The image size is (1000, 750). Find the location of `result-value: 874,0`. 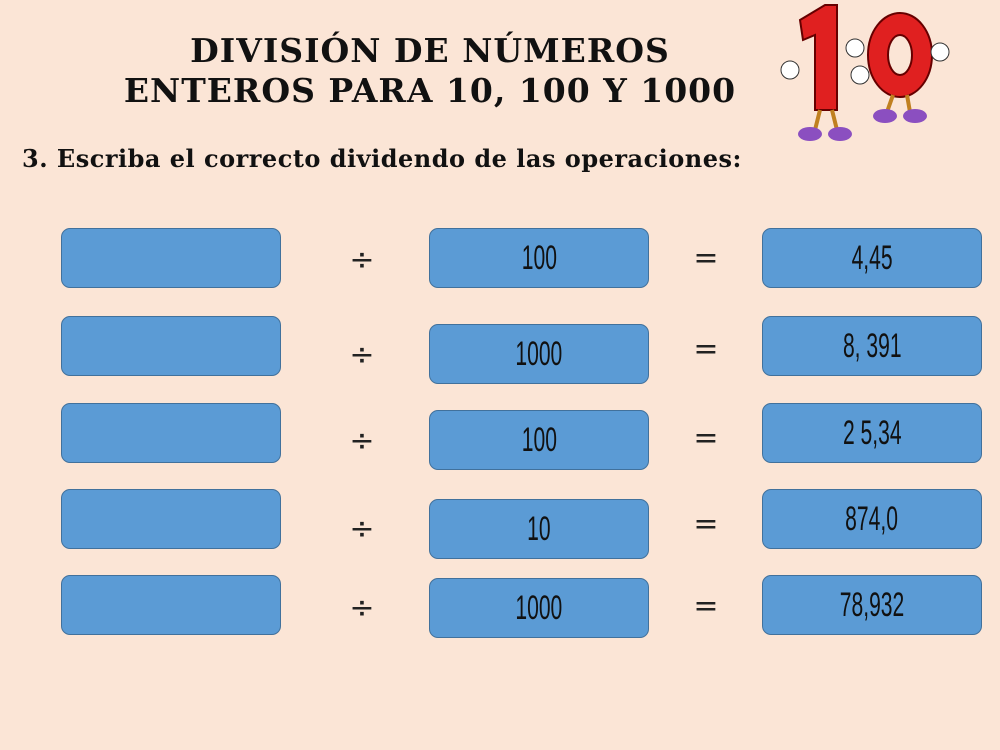

result-value: 874,0 is located at coordinates (872, 518).